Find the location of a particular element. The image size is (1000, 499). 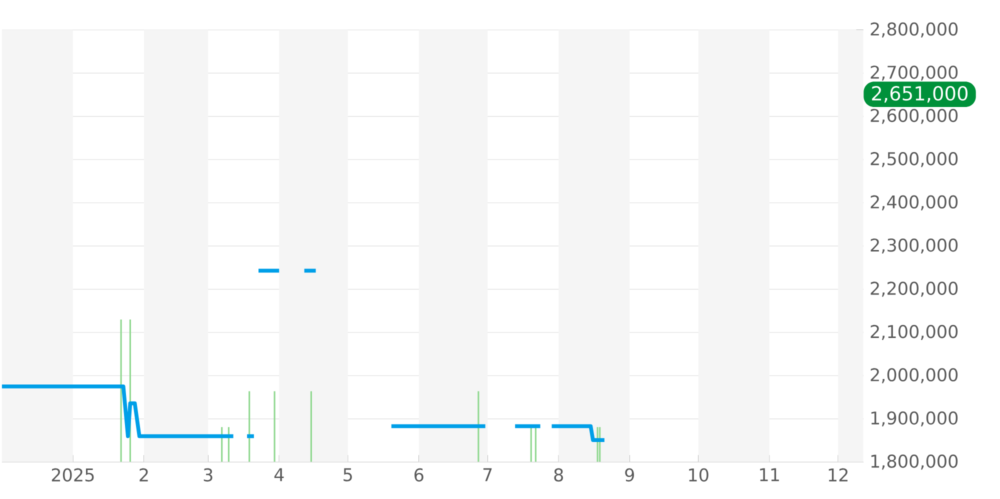

y-tick-label: 1,900,000 is located at coordinates (914, 418).